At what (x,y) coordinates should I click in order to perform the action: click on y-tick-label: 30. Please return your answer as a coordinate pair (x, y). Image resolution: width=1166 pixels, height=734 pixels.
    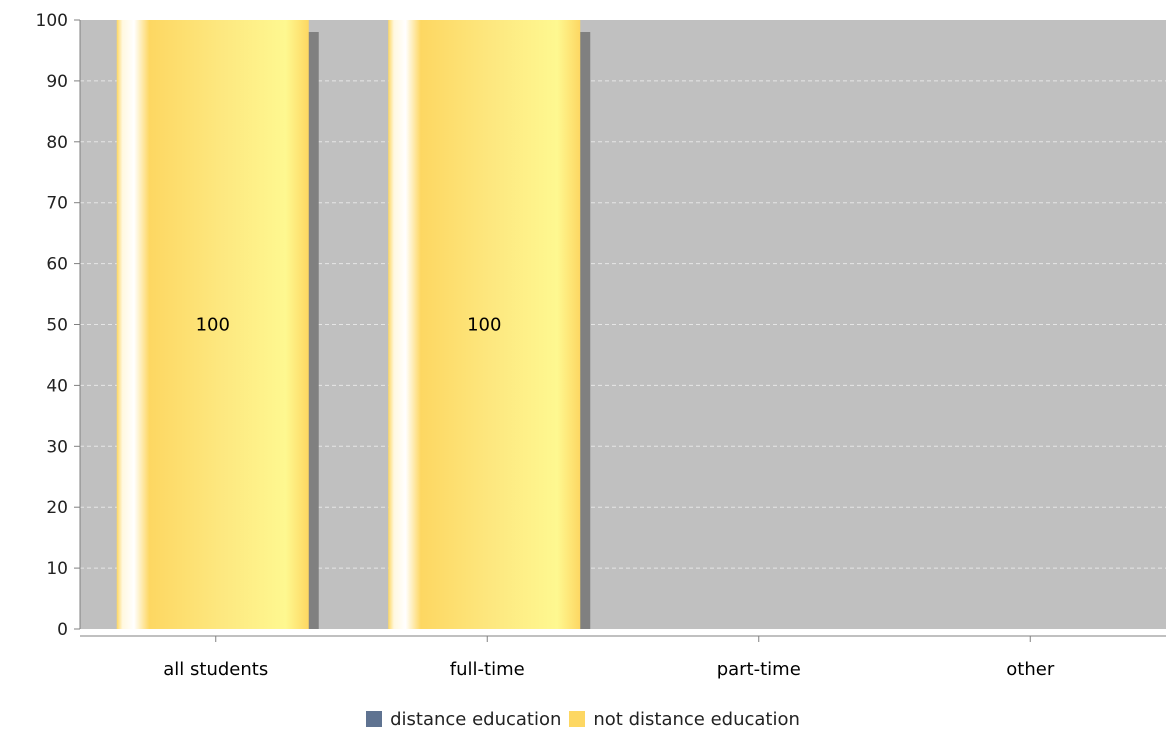
    Looking at the image, I should click on (57, 447).